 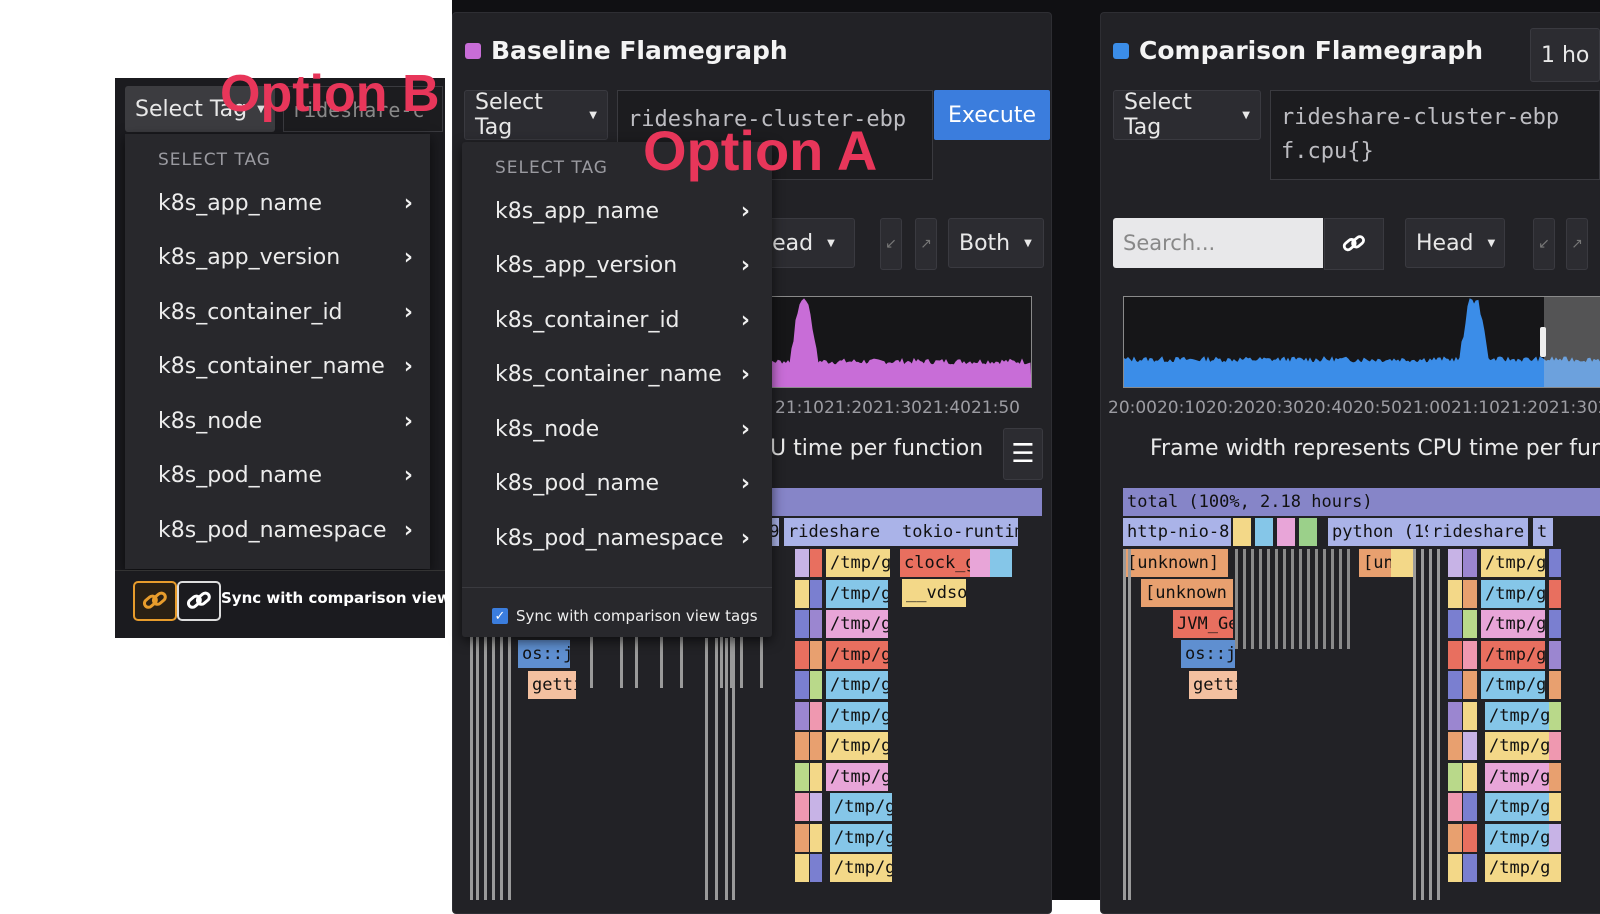 I want to click on head-dropdown: Head ▼, so click(x=1455, y=243).